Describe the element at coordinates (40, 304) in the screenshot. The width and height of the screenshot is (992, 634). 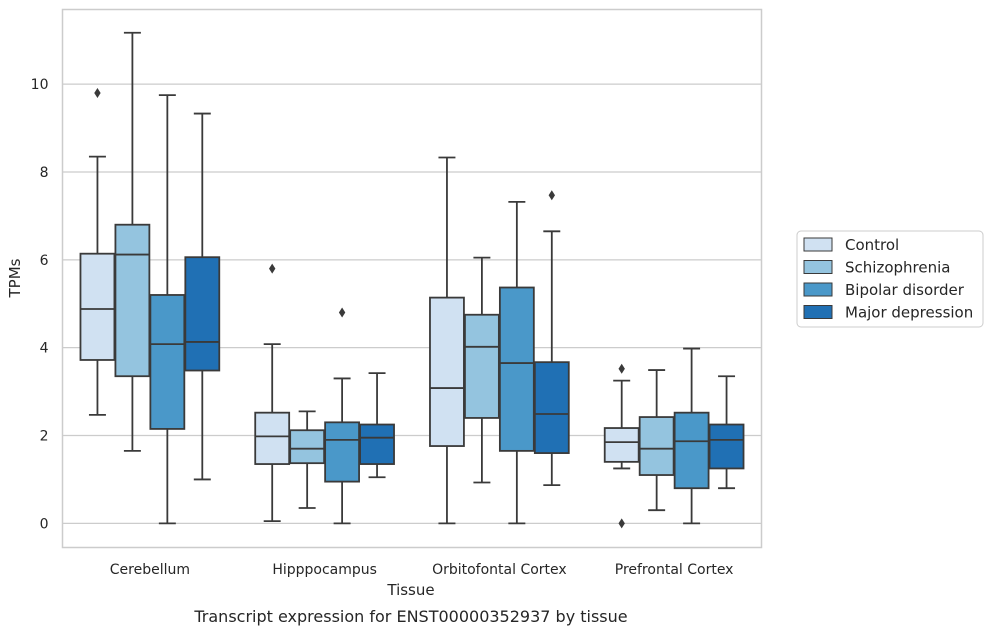
I see `y-tick-labels: 0 2 4 6 8 10` at that location.